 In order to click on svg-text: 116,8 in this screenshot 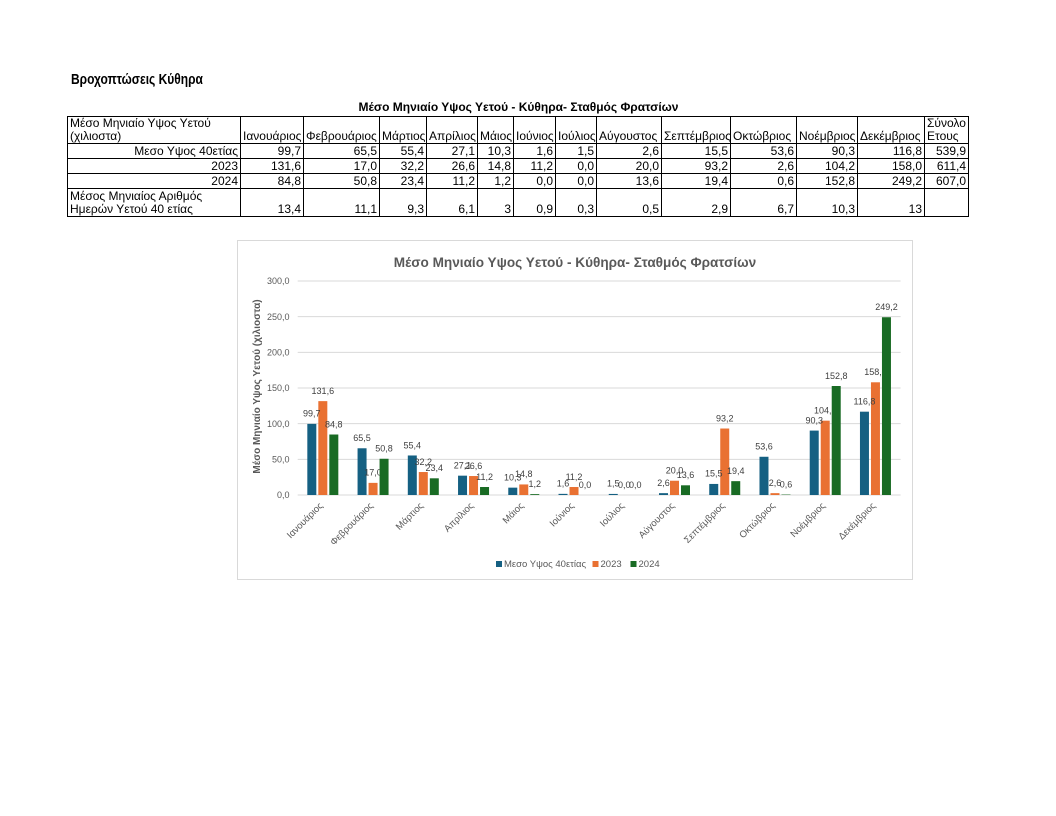, I will do `click(865, 401)`.